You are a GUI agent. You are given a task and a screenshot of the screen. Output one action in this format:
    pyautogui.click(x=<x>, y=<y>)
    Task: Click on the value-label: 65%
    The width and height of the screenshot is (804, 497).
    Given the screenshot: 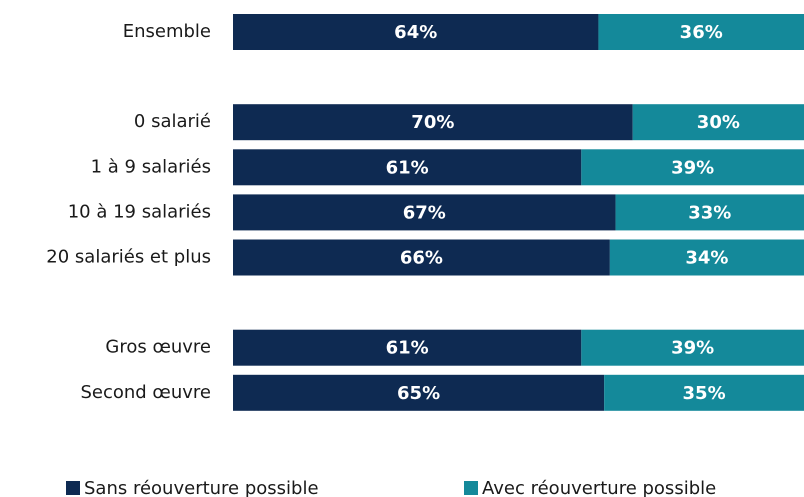 What is the action you would take?
    pyautogui.click(x=418, y=393)
    